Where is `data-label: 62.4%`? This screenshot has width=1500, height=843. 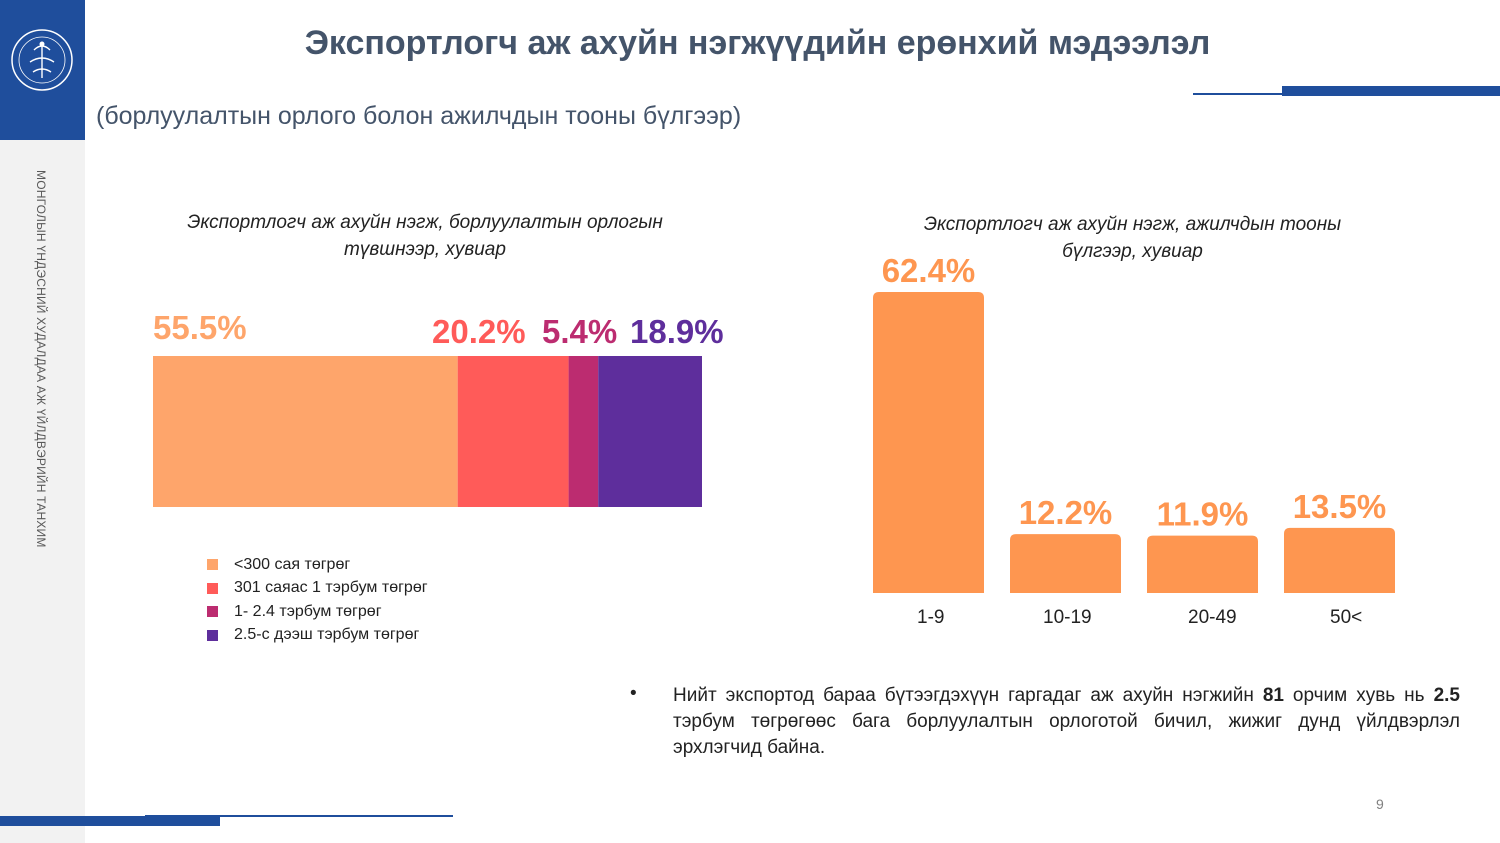
data-label: 62.4% is located at coordinates (929, 270).